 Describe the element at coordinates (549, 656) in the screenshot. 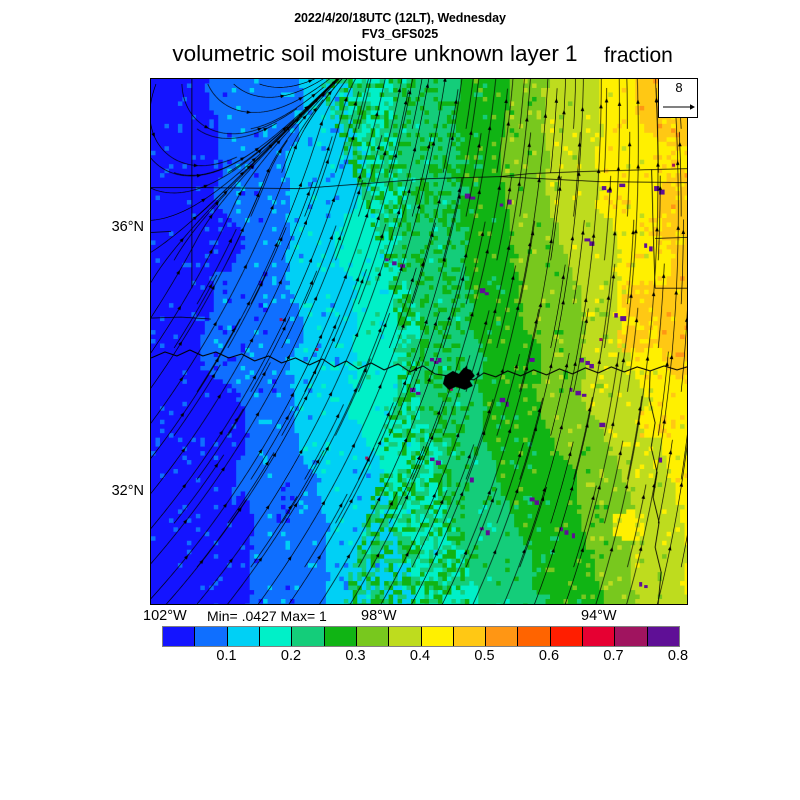

I see `colorbar-tick: 0.6` at that location.